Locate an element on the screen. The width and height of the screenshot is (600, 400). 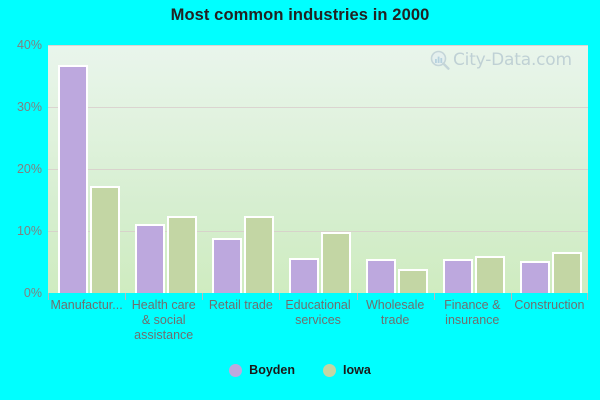
label-line: Construction is located at coordinates (549, 305).